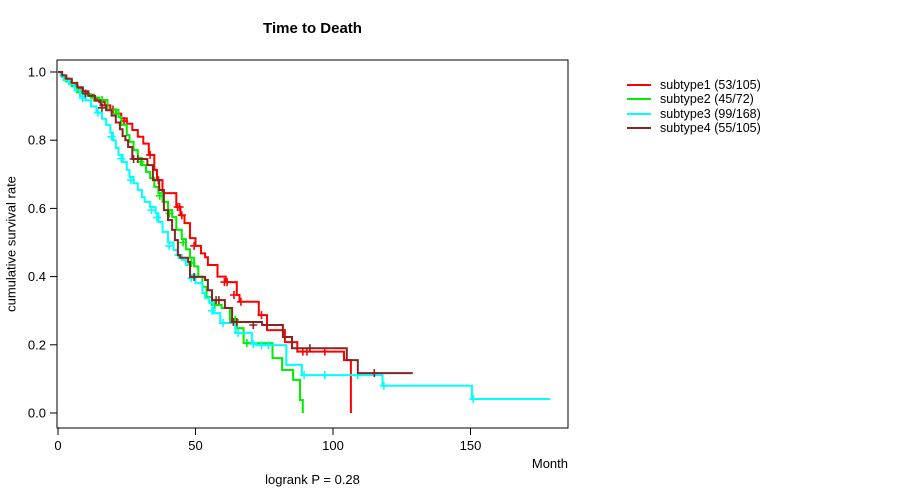 The height and width of the screenshot is (500, 900). I want to click on legend-line-subtype4, so click(639, 128).